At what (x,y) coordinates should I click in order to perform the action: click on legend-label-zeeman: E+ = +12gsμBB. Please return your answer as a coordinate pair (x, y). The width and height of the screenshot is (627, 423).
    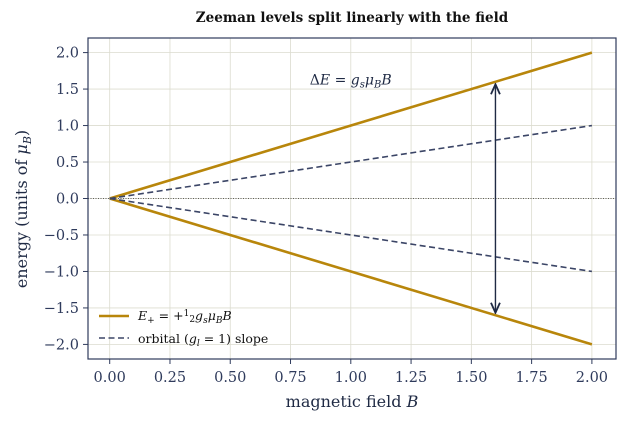
    Looking at the image, I should click on (184, 317).